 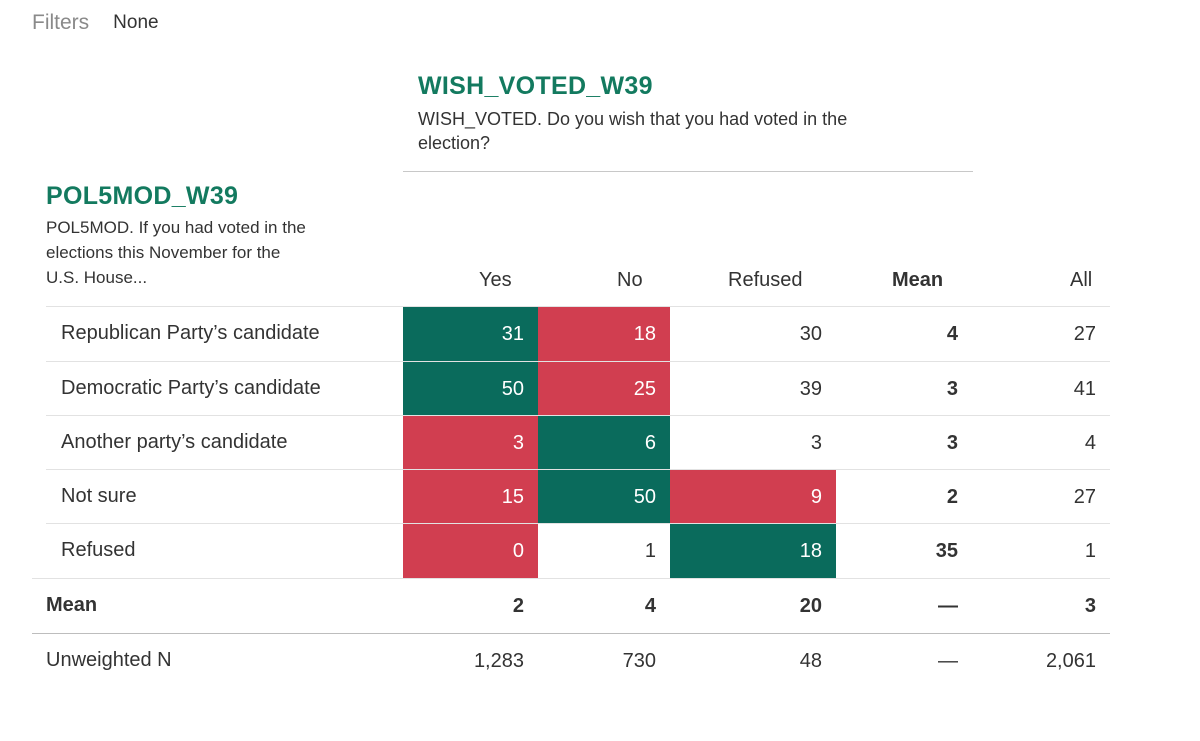 What do you see at coordinates (639, 661) in the screenshot?
I see `n-no: 730` at bounding box center [639, 661].